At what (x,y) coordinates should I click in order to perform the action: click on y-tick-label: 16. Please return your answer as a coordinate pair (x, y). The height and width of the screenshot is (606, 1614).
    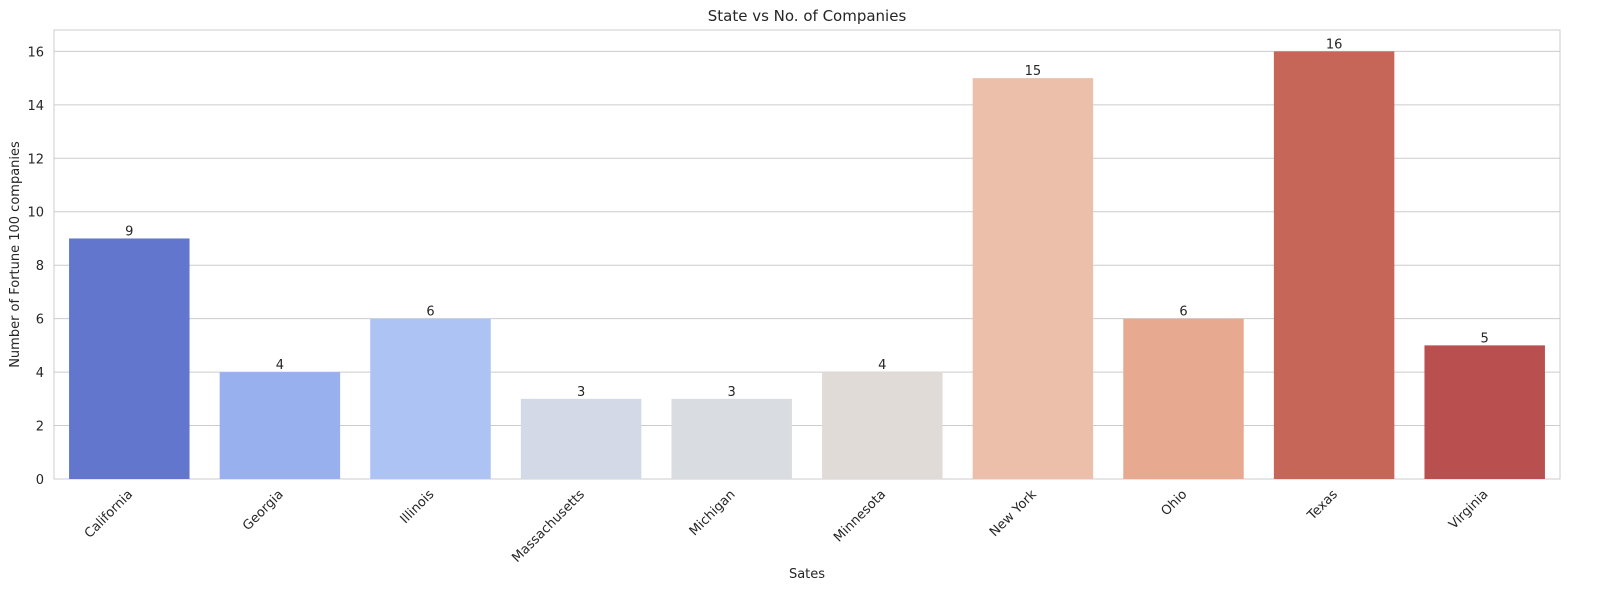
    Looking at the image, I should click on (35, 52).